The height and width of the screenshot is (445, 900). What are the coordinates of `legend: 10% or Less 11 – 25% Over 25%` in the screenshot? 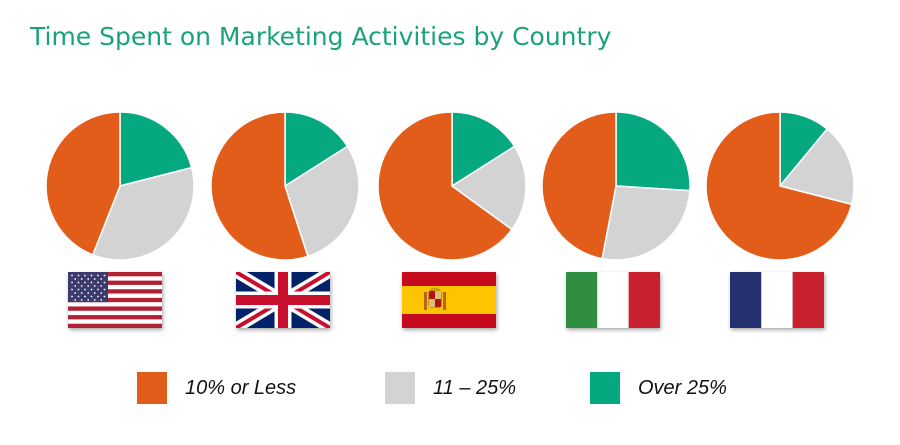 It's located at (450, 392).